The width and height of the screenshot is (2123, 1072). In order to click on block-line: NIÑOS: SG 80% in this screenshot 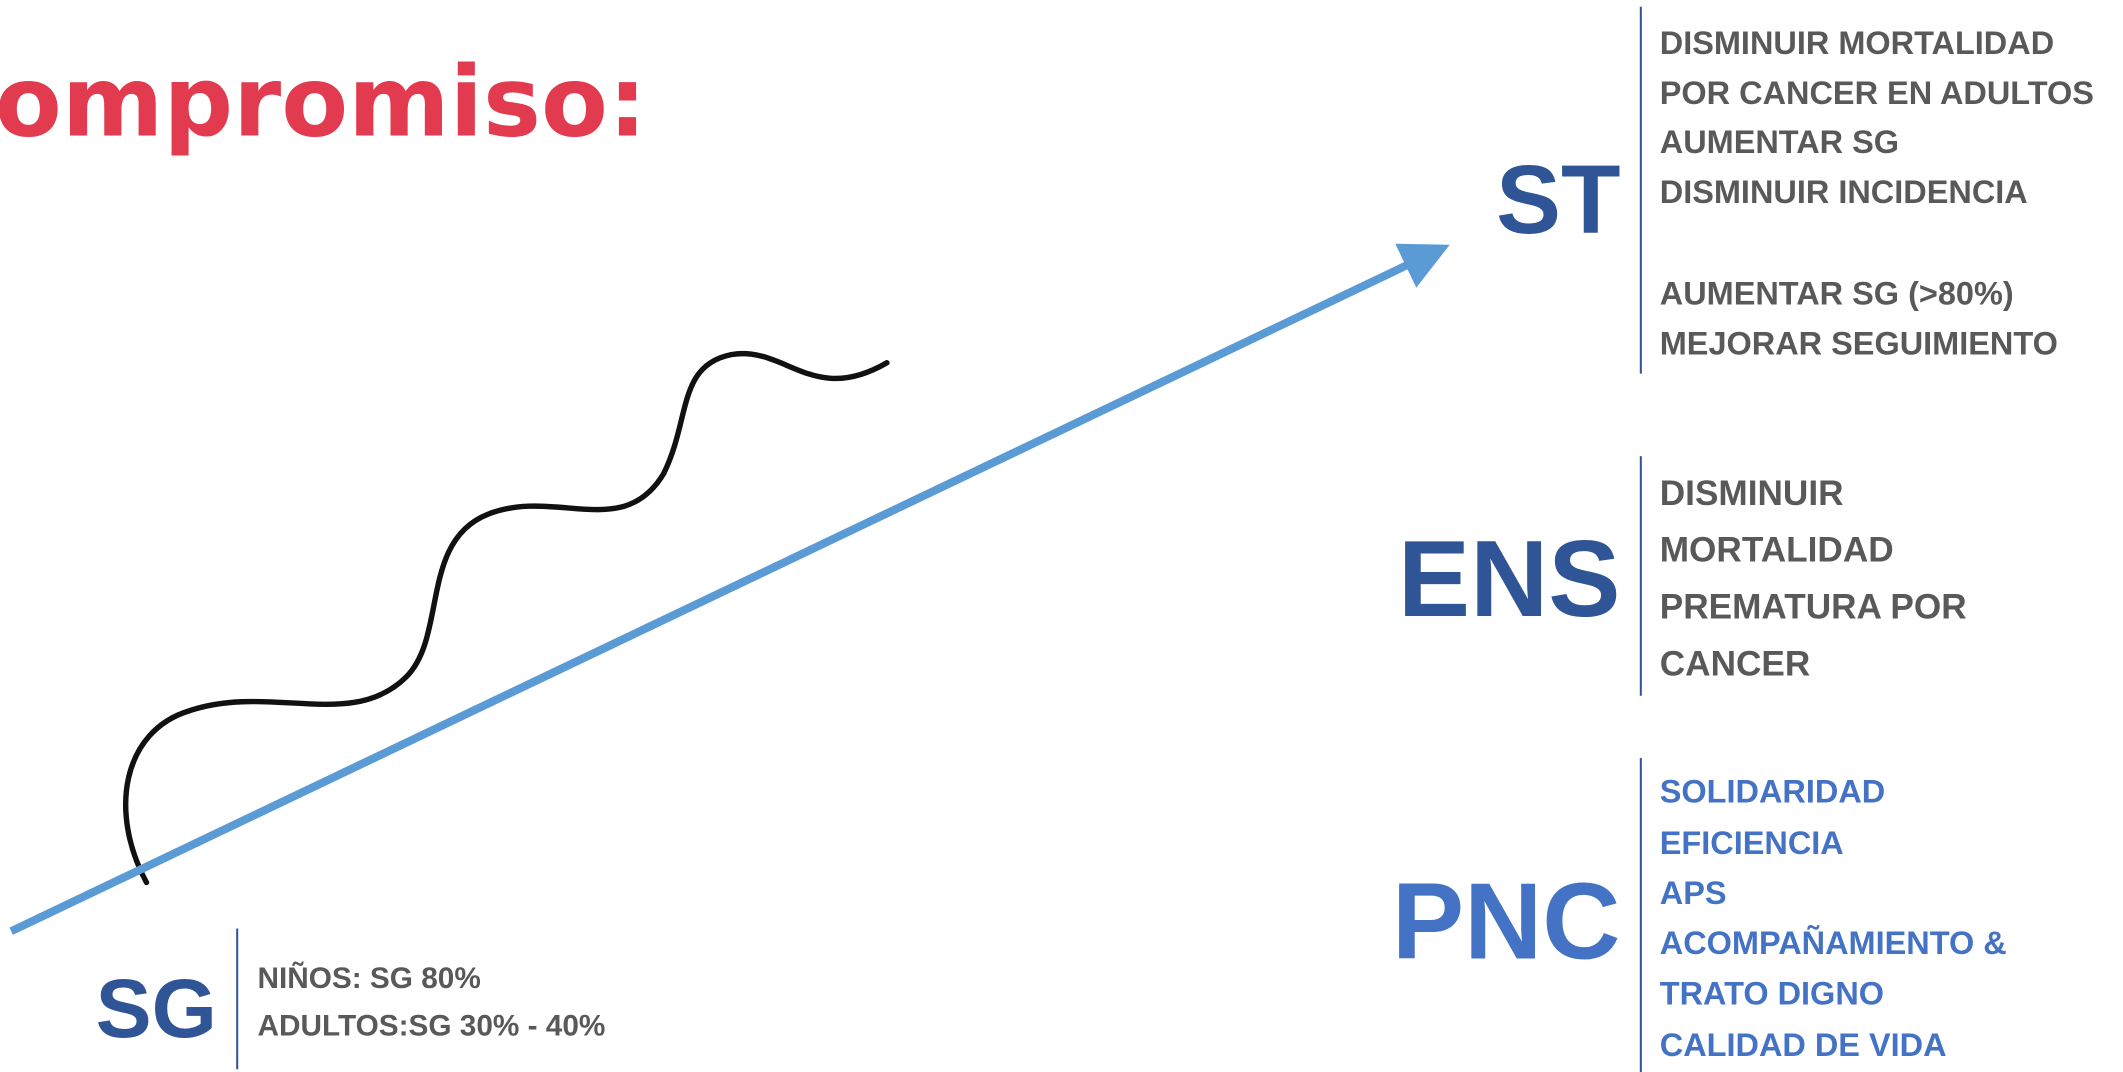, I will do `click(368, 978)`.